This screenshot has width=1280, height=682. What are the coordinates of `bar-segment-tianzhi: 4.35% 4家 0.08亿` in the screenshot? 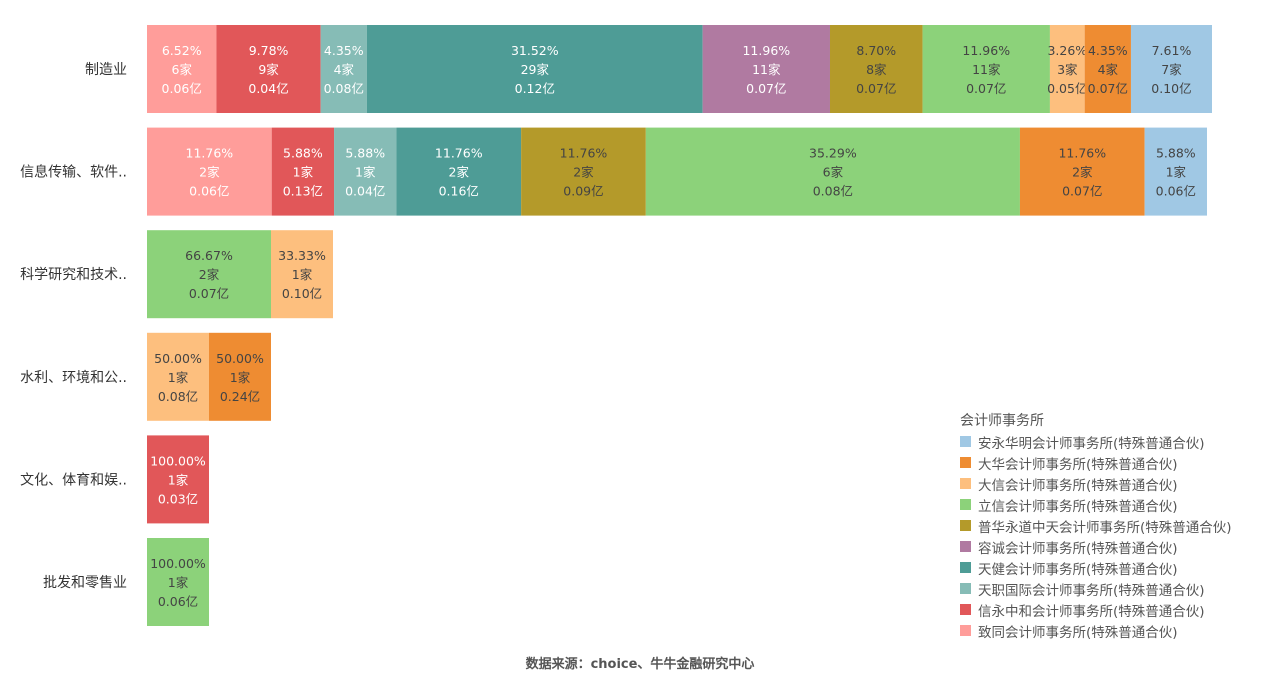 It's located at (343, 69).